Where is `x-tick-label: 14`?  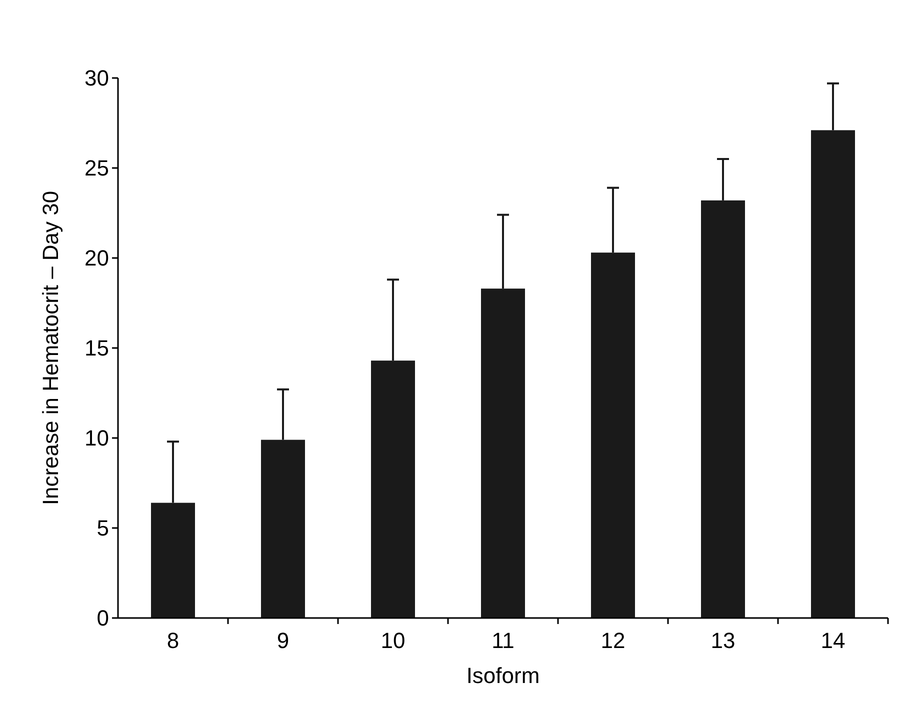 x-tick-label: 14 is located at coordinates (833, 640).